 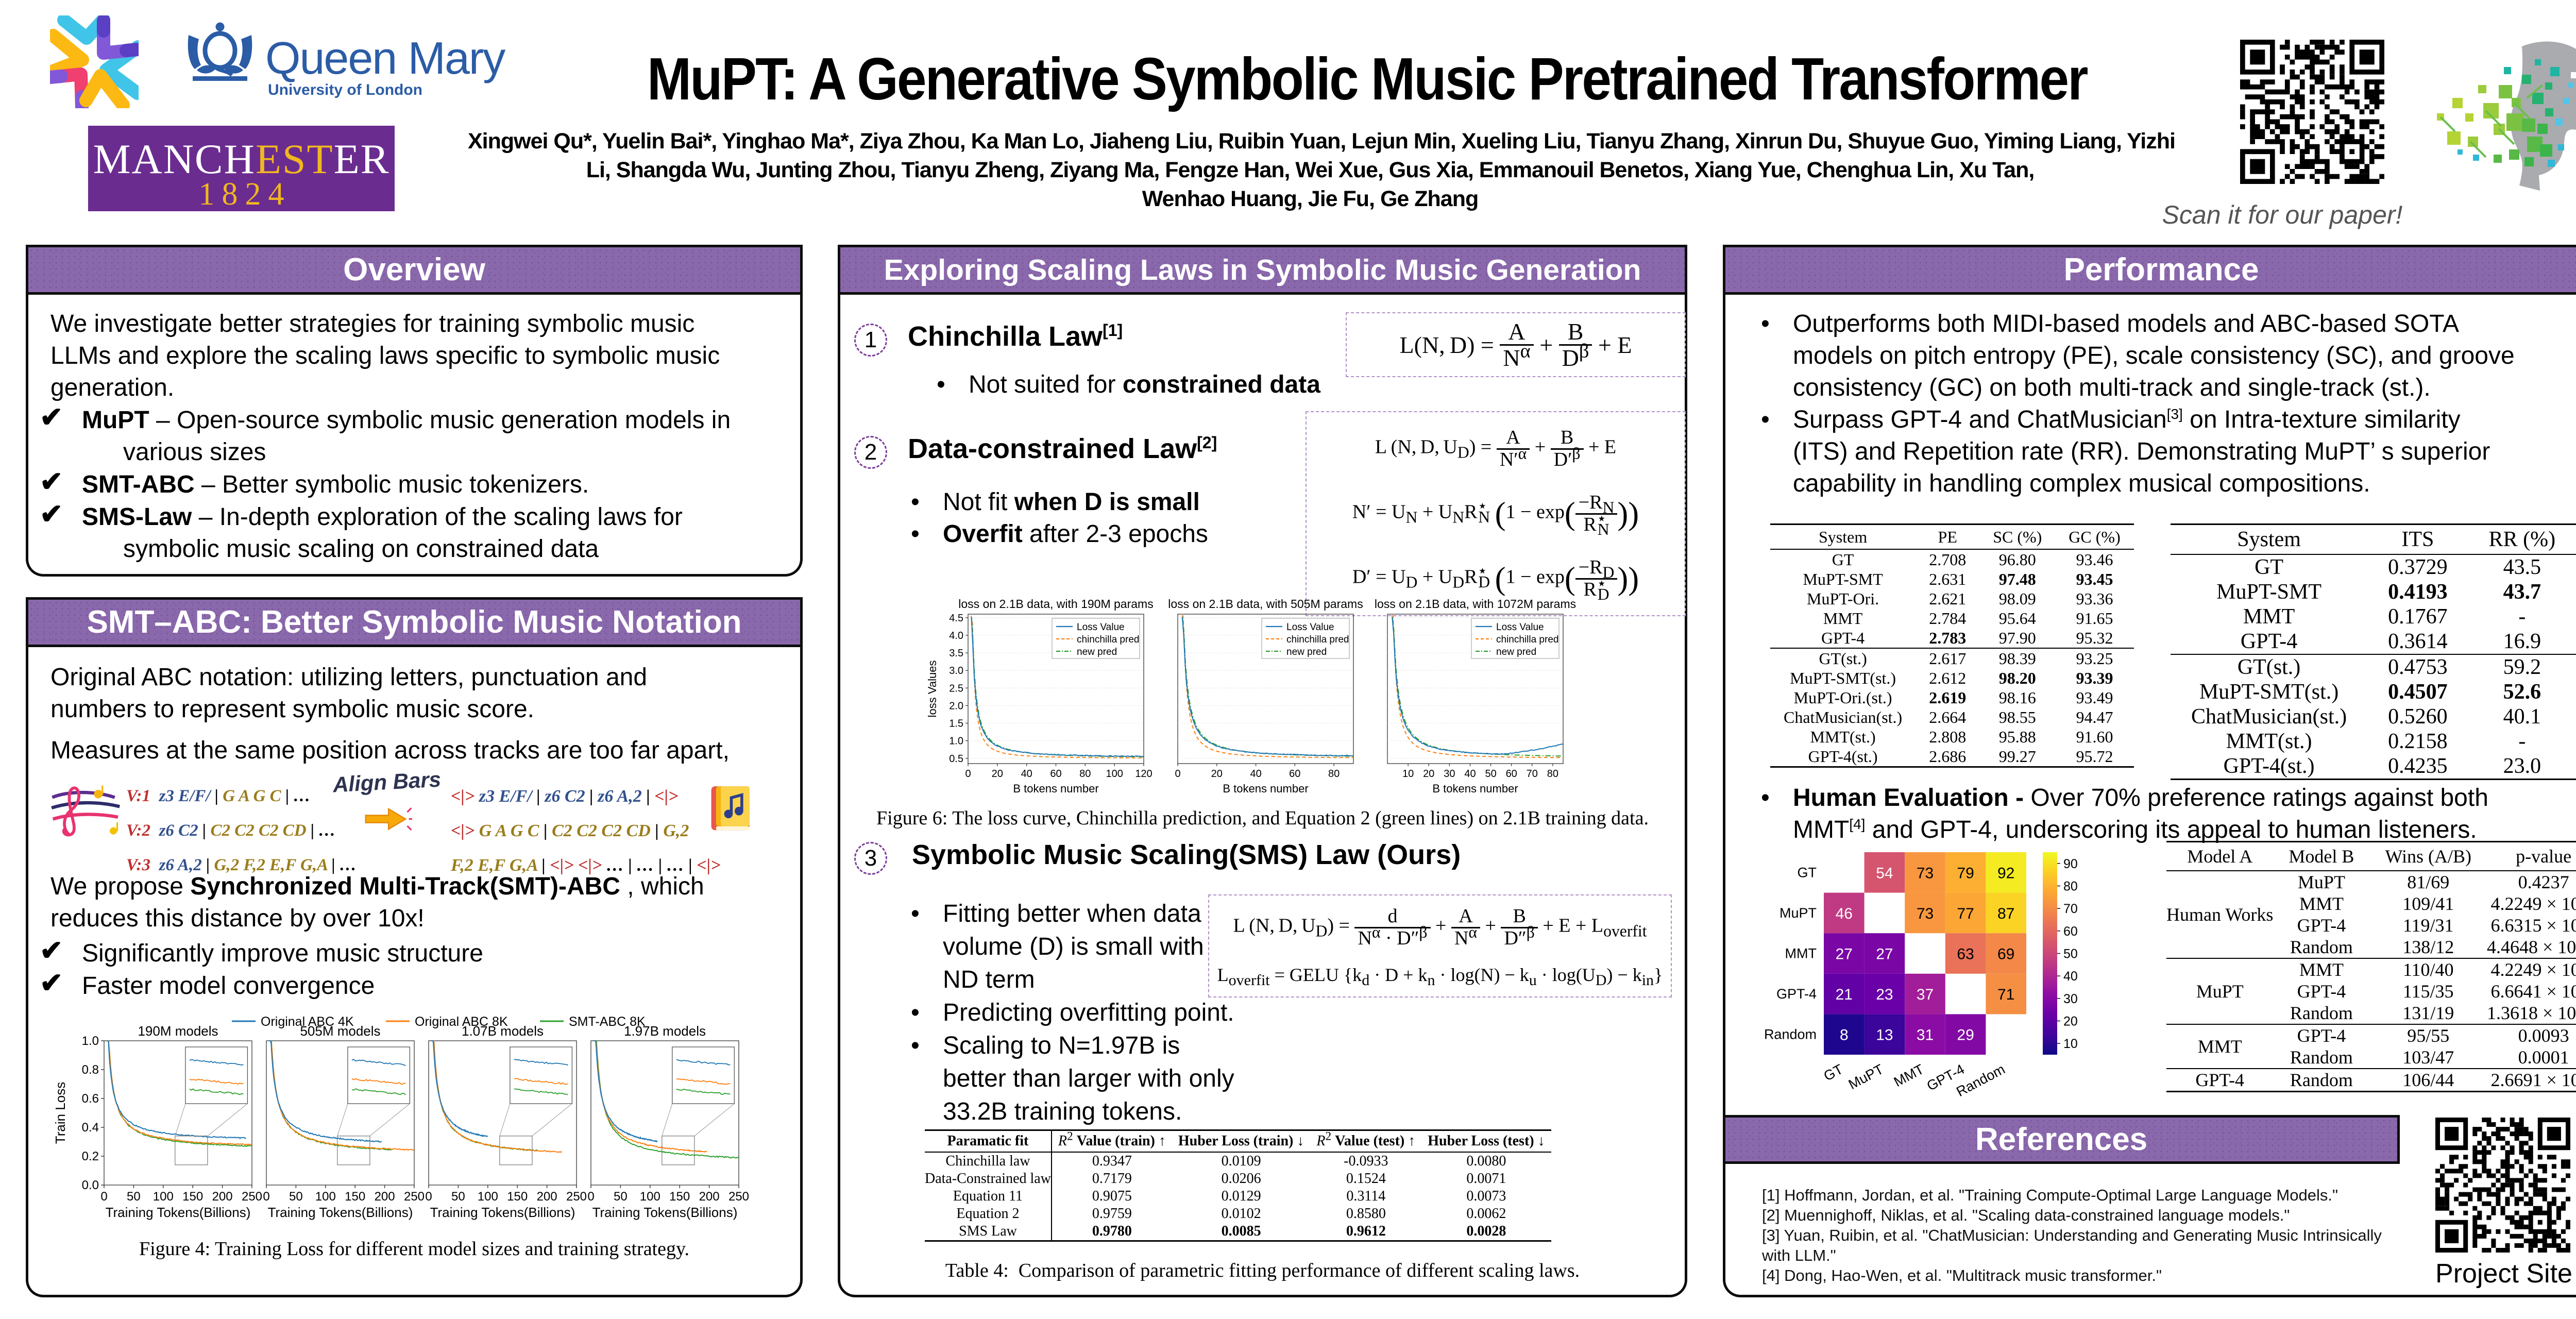 What do you see at coordinates (1790, 1034) in the screenshot?
I see `svg-text: Random` at bounding box center [1790, 1034].